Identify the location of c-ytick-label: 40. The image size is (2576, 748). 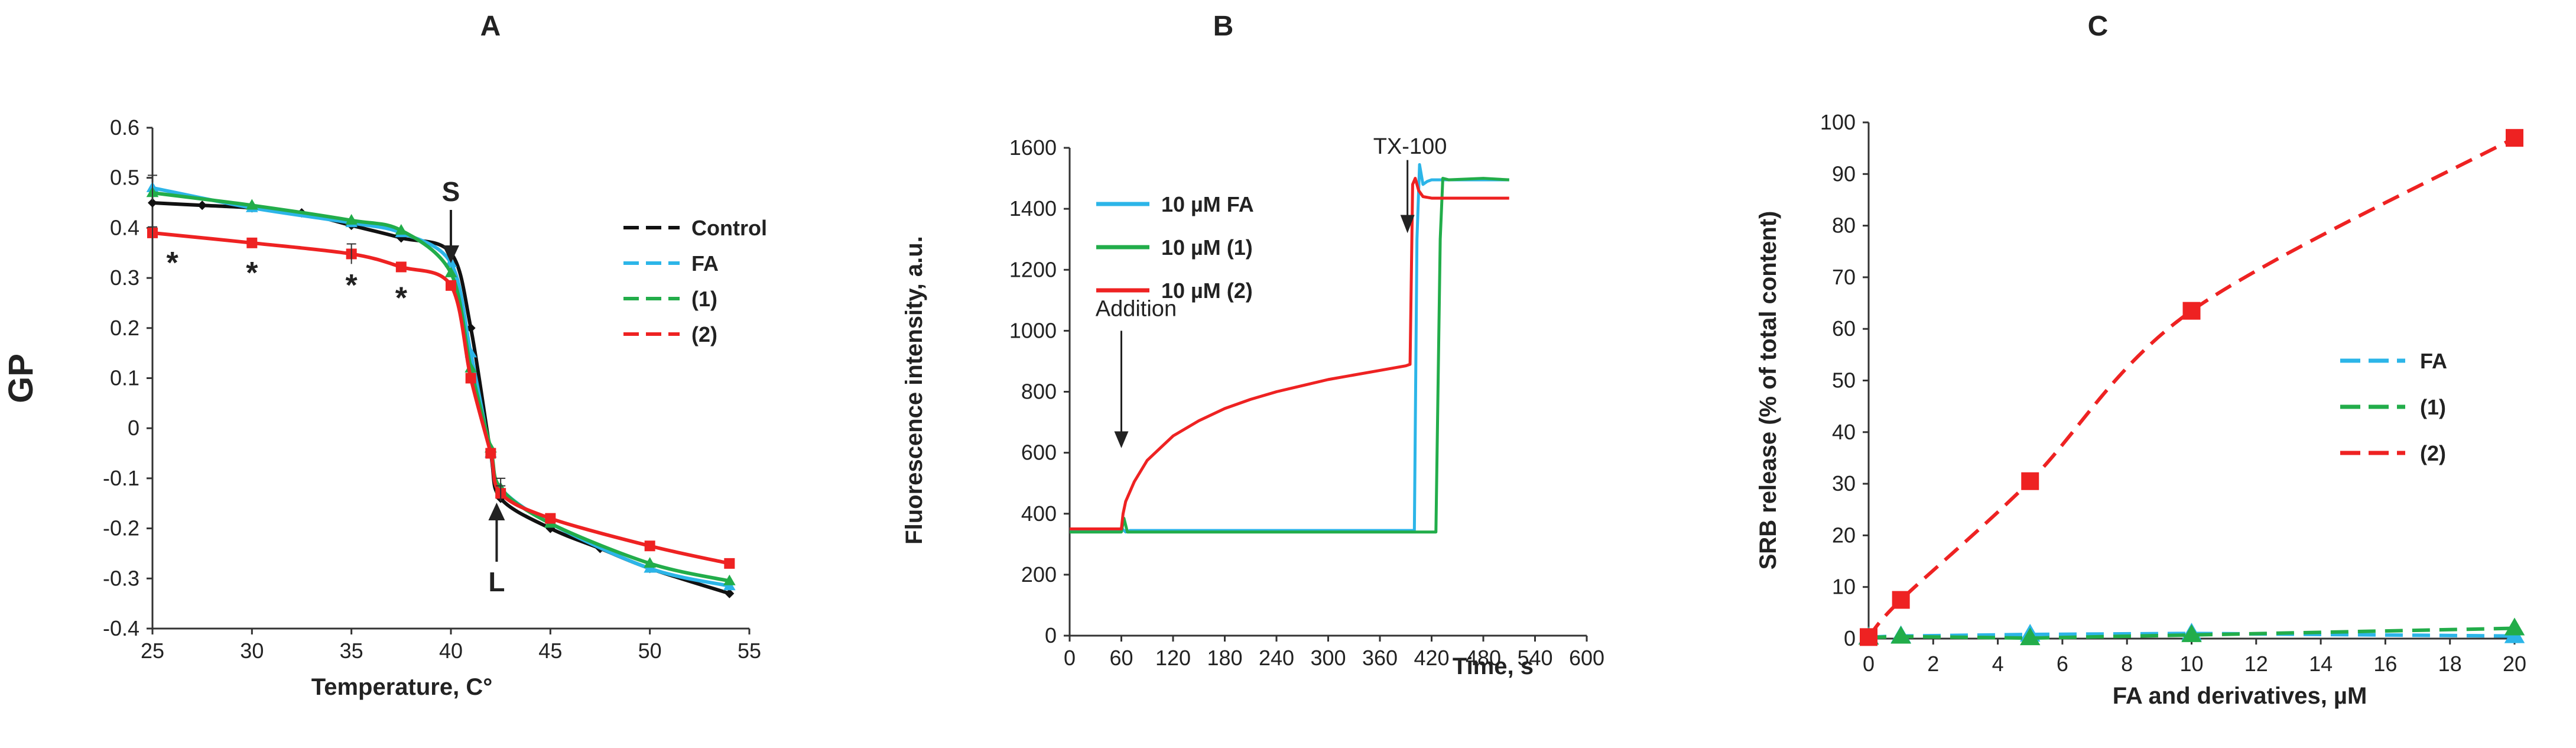
(1844, 432).